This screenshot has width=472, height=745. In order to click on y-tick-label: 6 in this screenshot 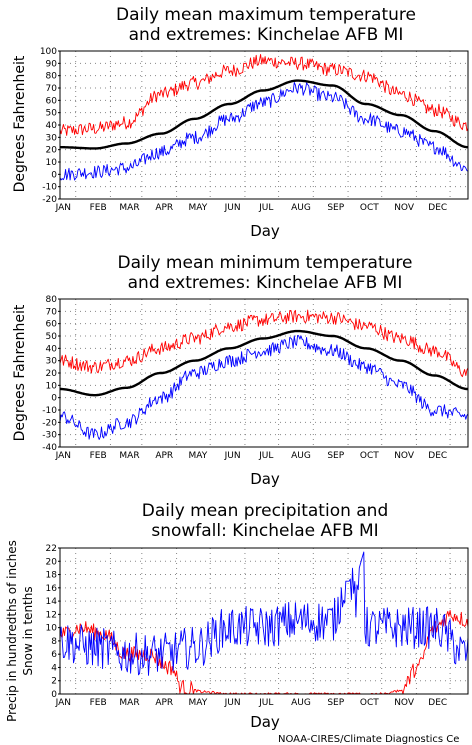, I will do `click(54, 655)`.